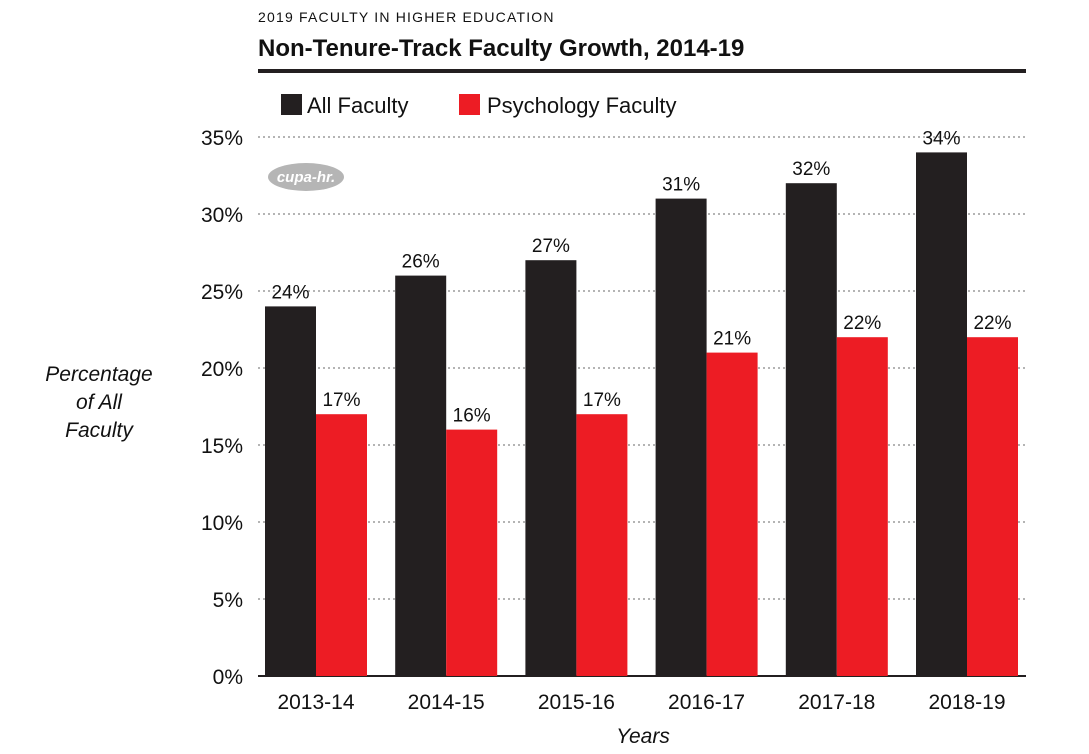  What do you see at coordinates (732, 339) in the screenshot?
I see `data-label-psychology-faculty: 21%` at bounding box center [732, 339].